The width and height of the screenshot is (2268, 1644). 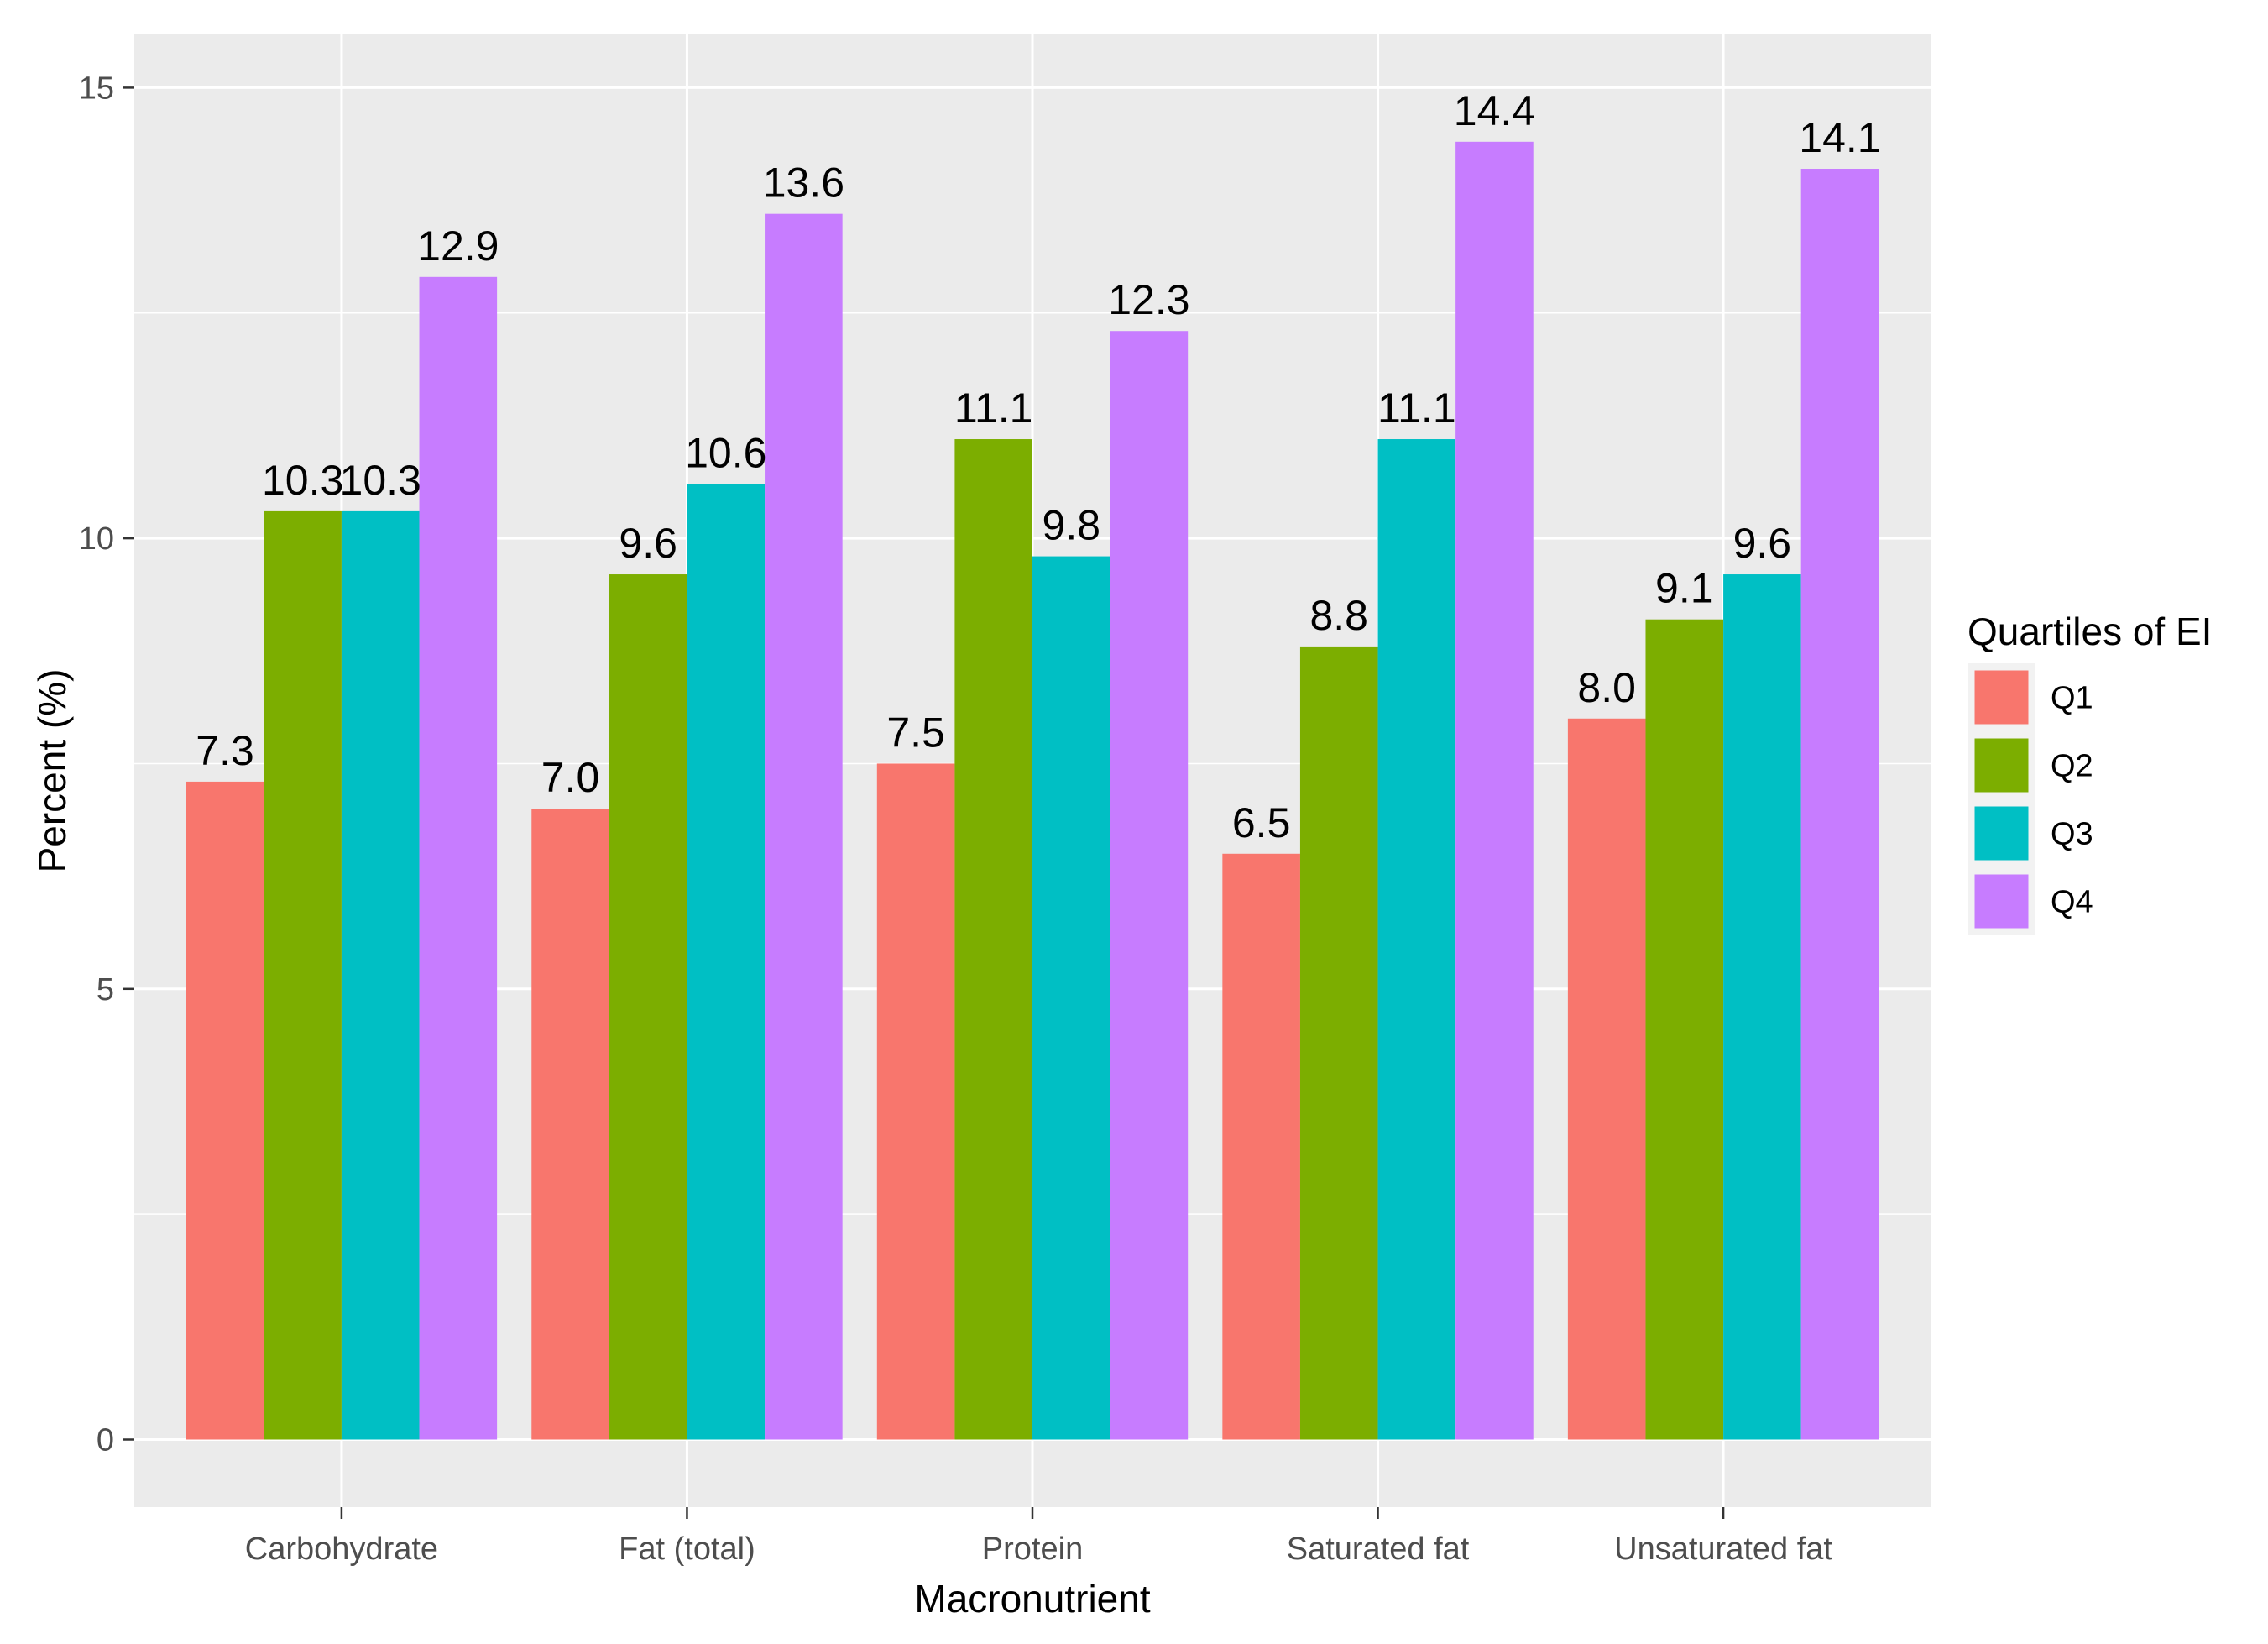 I want to click on legend-title: Quartiles of EI, so click(x=2090, y=631).